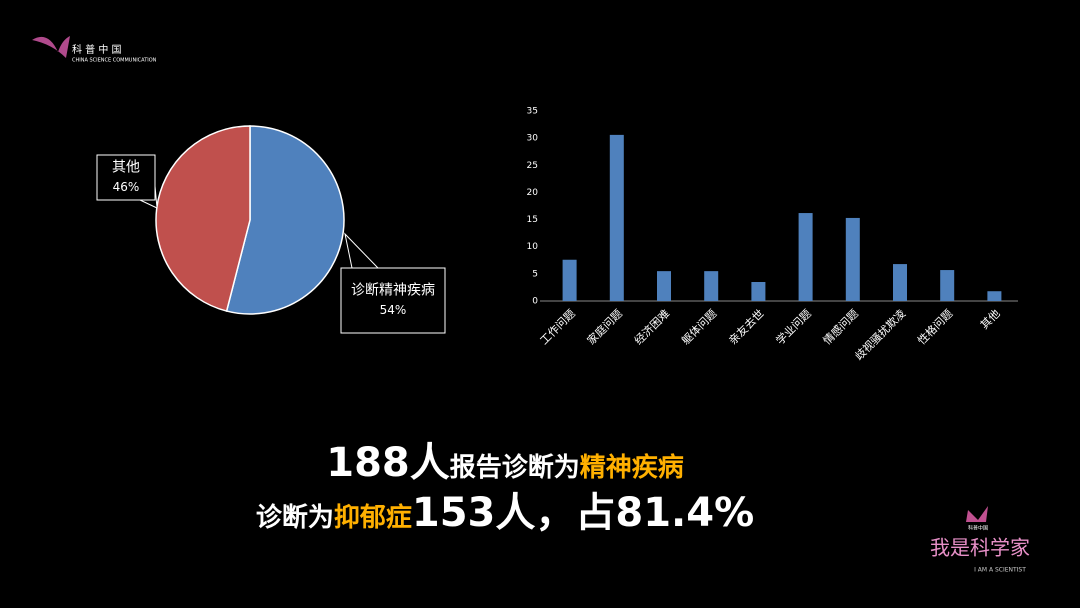  What do you see at coordinates (473, 513) in the screenshot?
I see `caption-number: 153人` at bounding box center [473, 513].